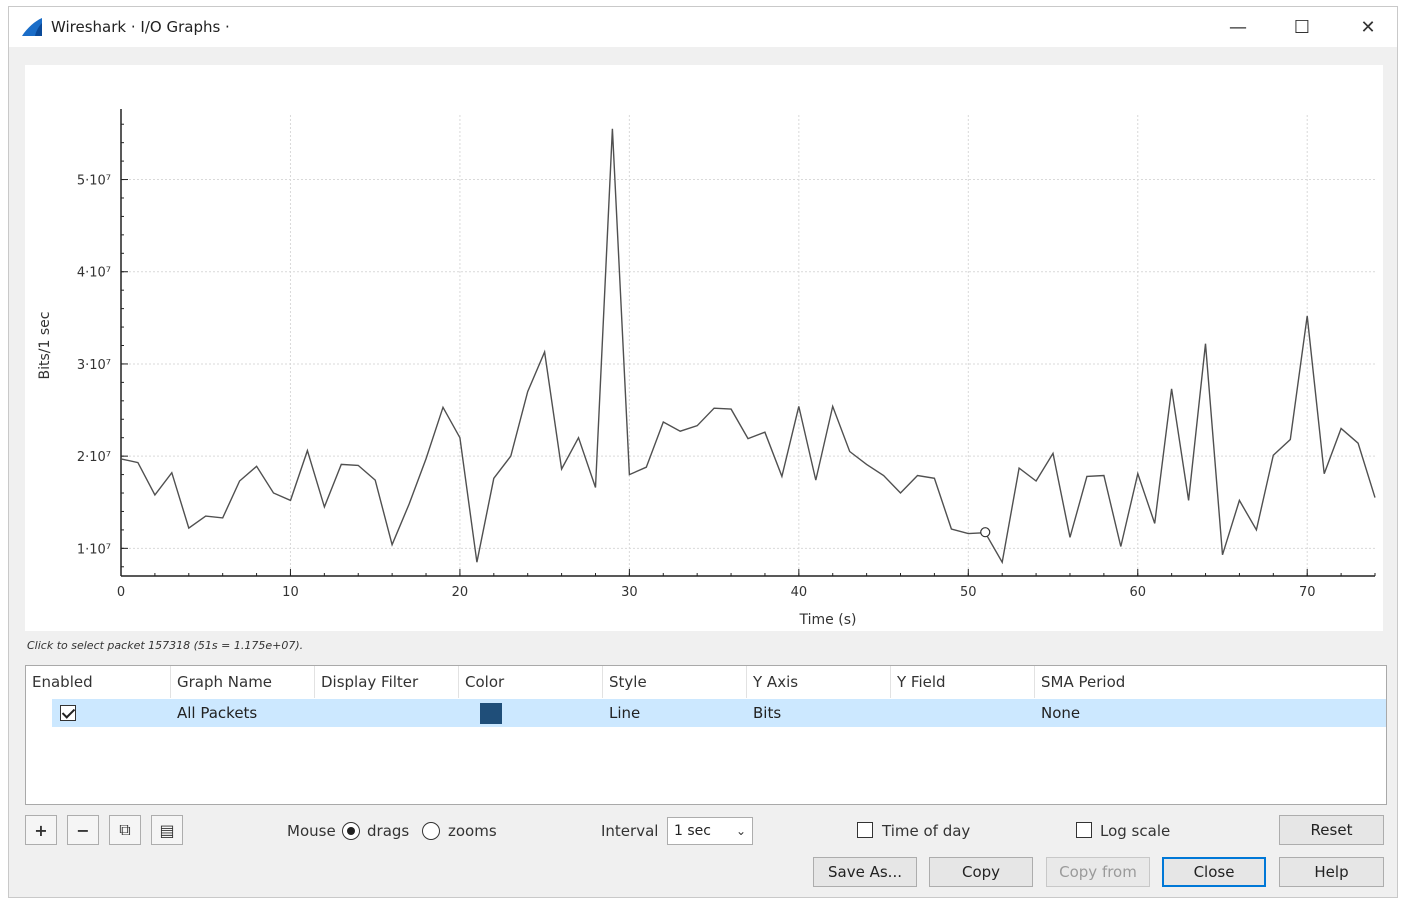  Describe the element at coordinates (719, 713) in the screenshot. I see `table-row` at that location.